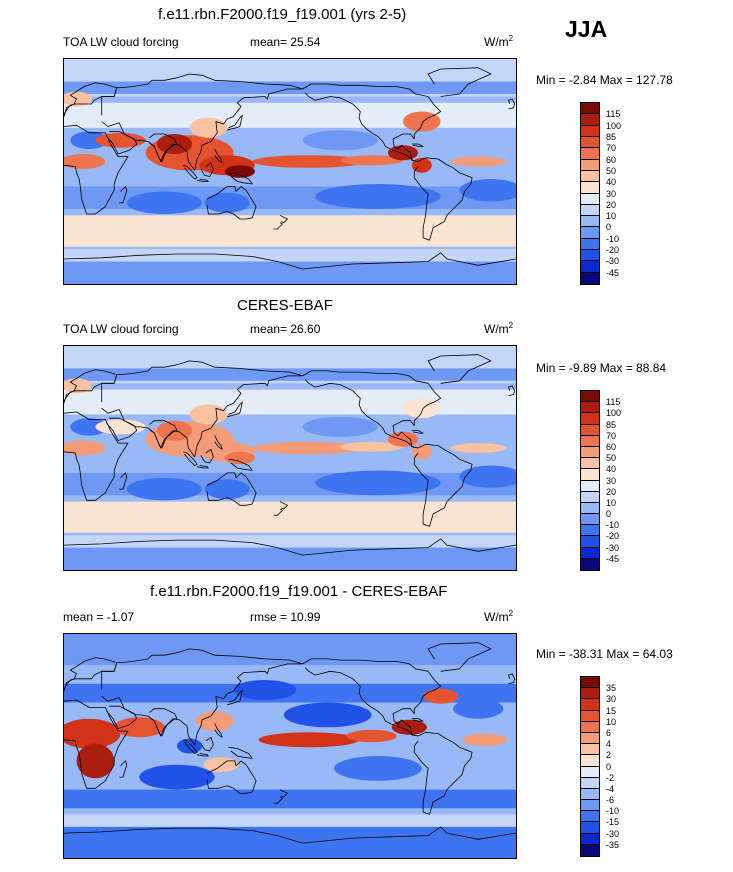 This screenshot has width=733, height=872. Describe the element at coordinates (604, 654) in the screenshot. I see `panel-3-minmax: Min = -38.31 Max = 64.03` at that location.